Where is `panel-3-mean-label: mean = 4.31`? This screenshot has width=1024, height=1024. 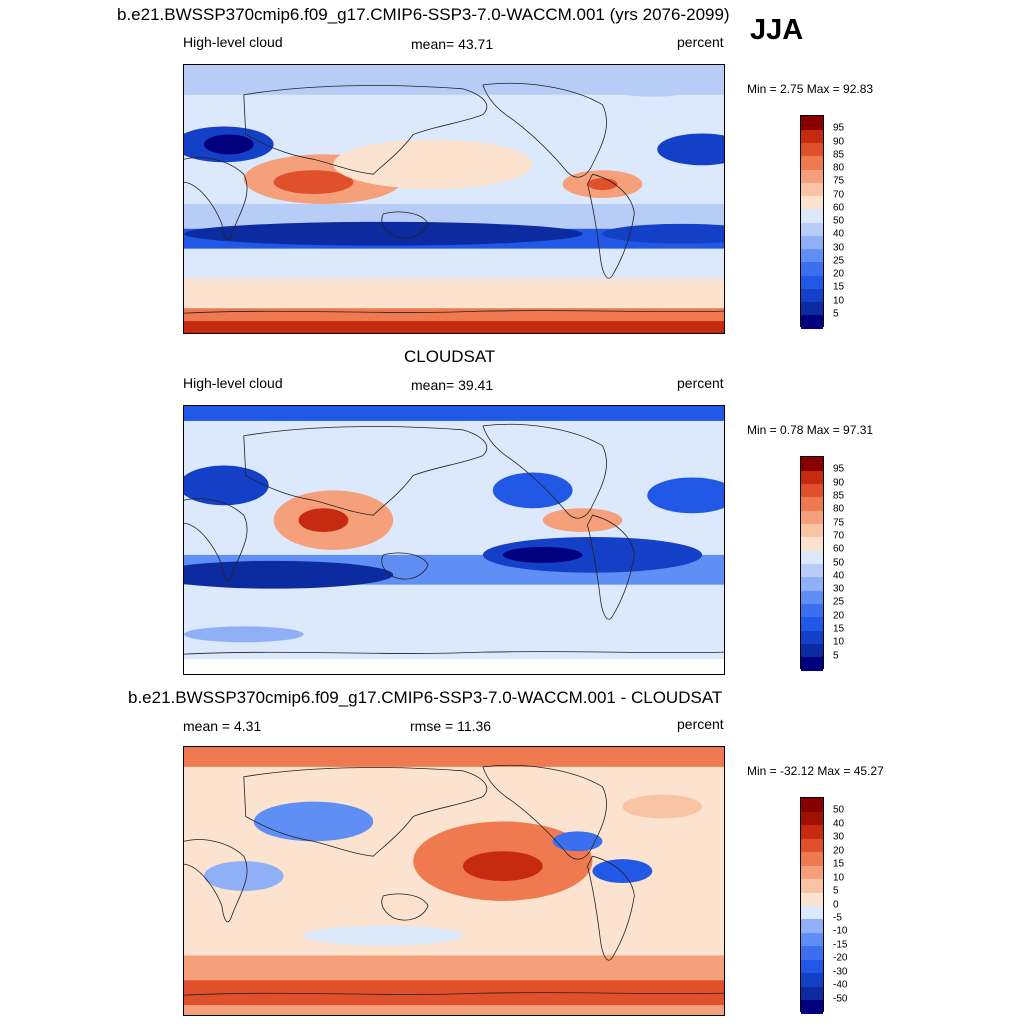
panel-3-mean-label: mean = 4.31 is located at coordinates (222, 726).